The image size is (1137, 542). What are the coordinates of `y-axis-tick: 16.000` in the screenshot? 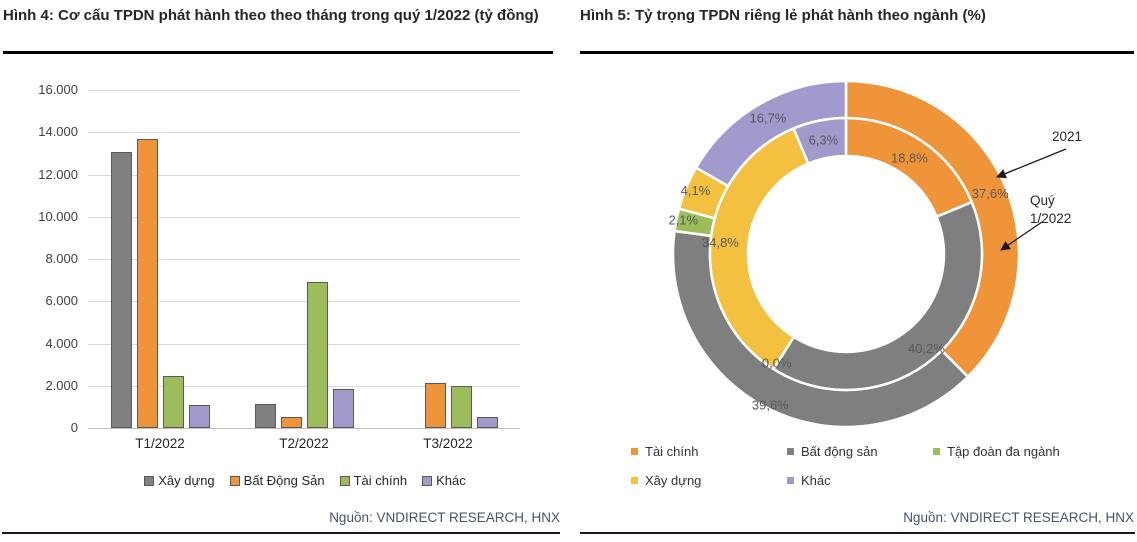 It's located at (58, 89).